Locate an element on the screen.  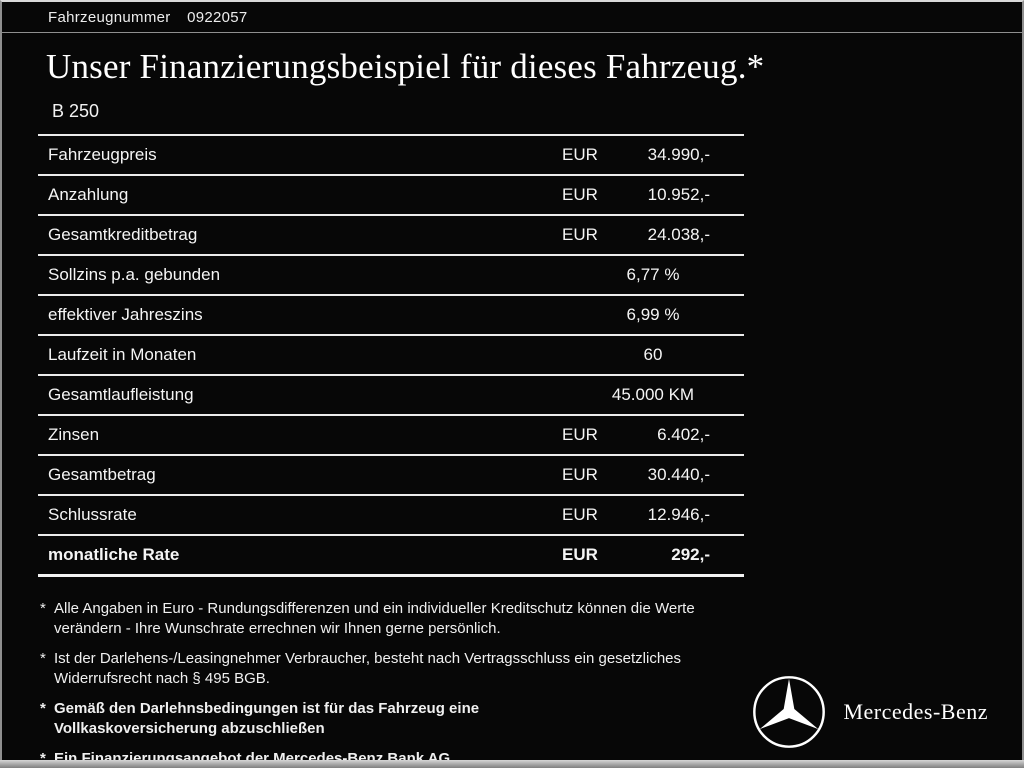
row-value-cell: EUR 30.440,- is located at coordinates (653, 475).